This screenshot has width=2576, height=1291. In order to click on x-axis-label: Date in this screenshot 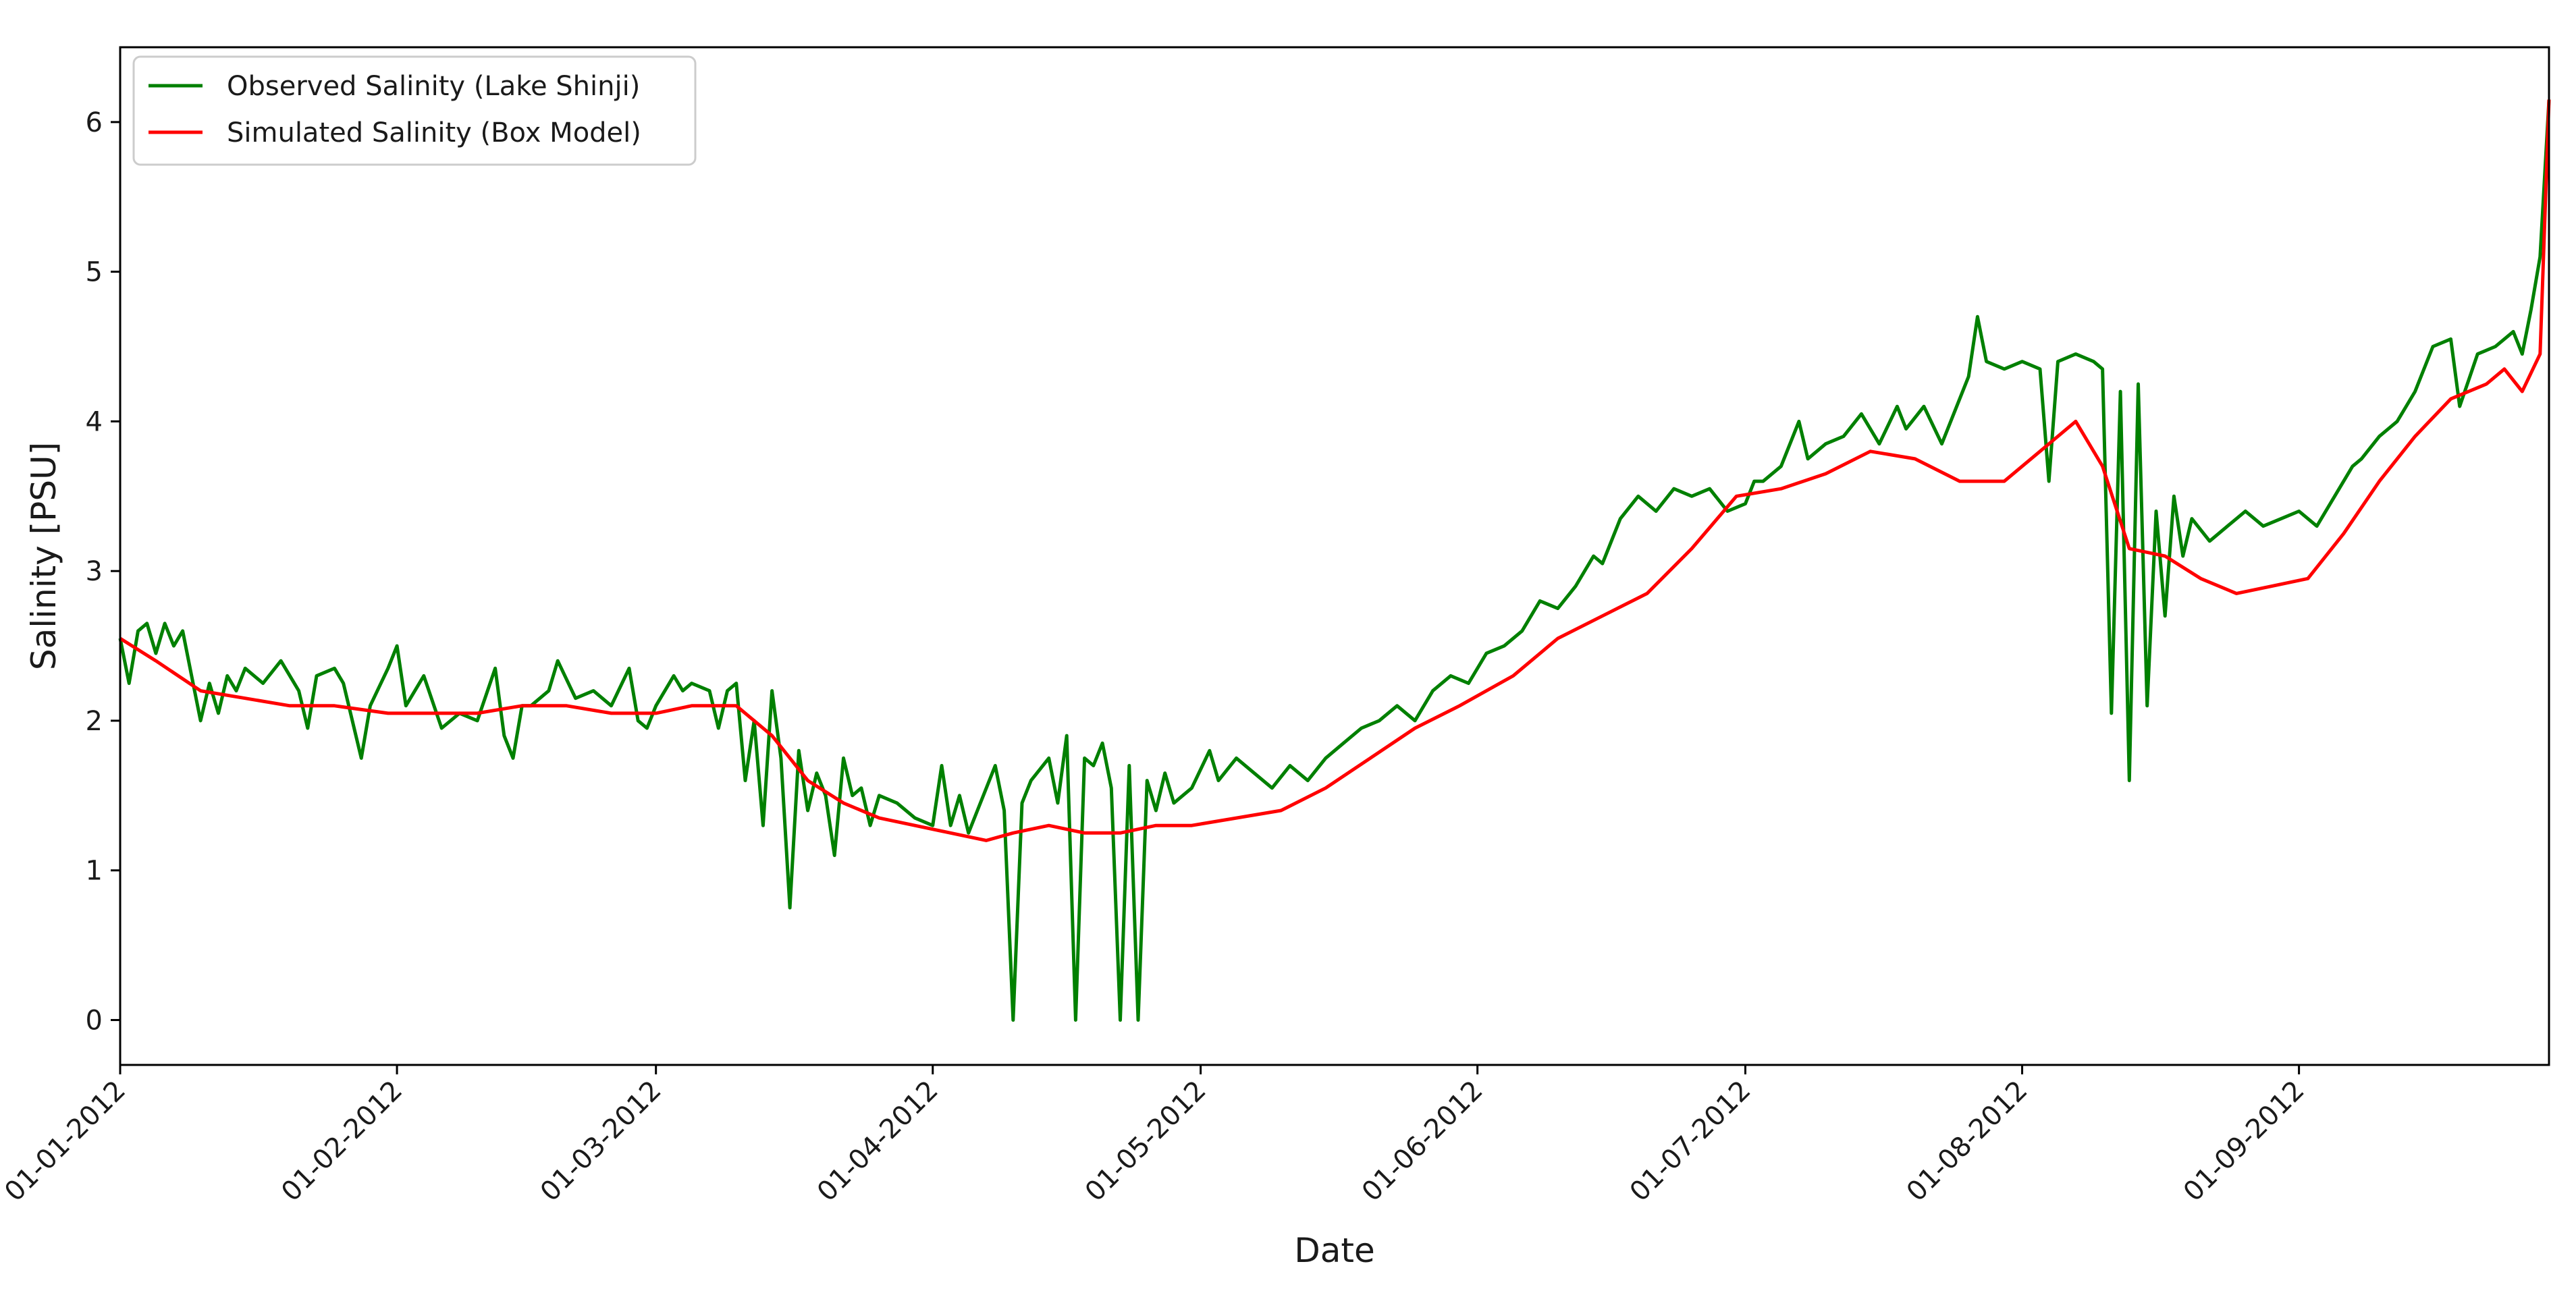, I will do `click(1334, 1250)`.